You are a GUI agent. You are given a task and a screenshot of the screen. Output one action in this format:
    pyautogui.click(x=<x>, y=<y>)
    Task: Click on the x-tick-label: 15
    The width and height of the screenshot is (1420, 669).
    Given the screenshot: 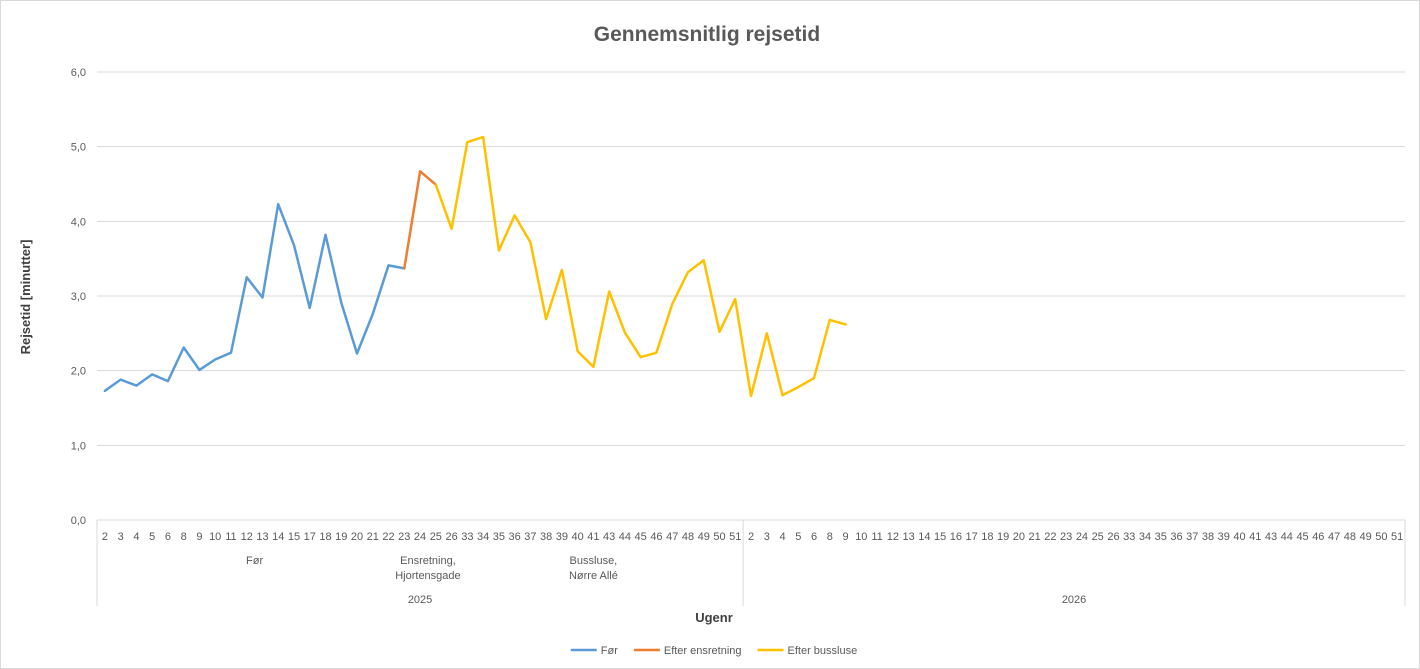 What is the action you would take?
    pyautogui.click(x=294, y=537)
    